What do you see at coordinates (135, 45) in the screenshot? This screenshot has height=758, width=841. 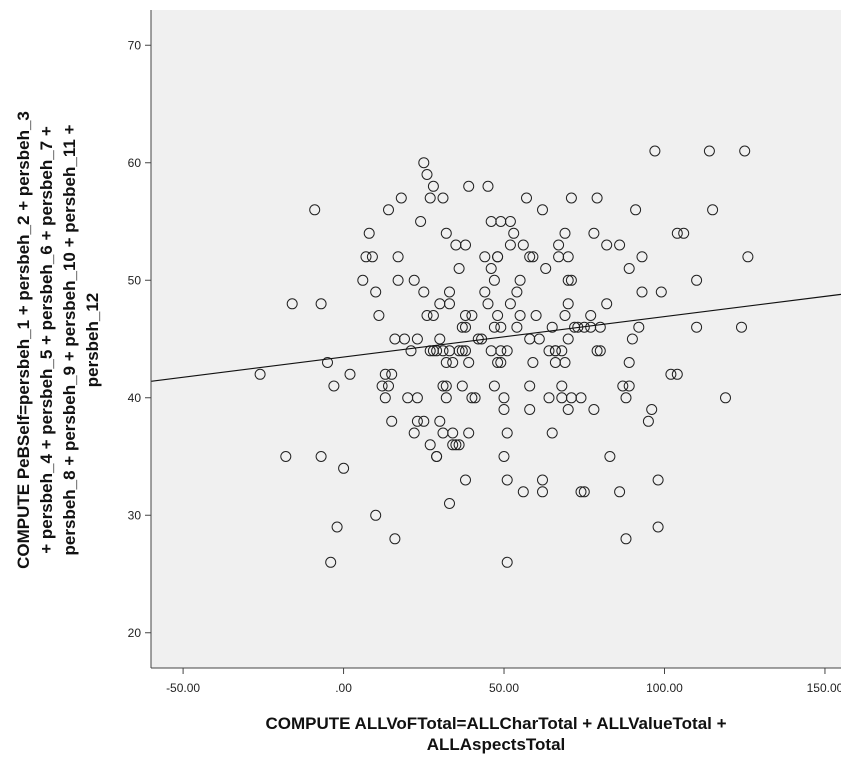 I see `y-tick-label: 70` at bounding box center [135, 45].